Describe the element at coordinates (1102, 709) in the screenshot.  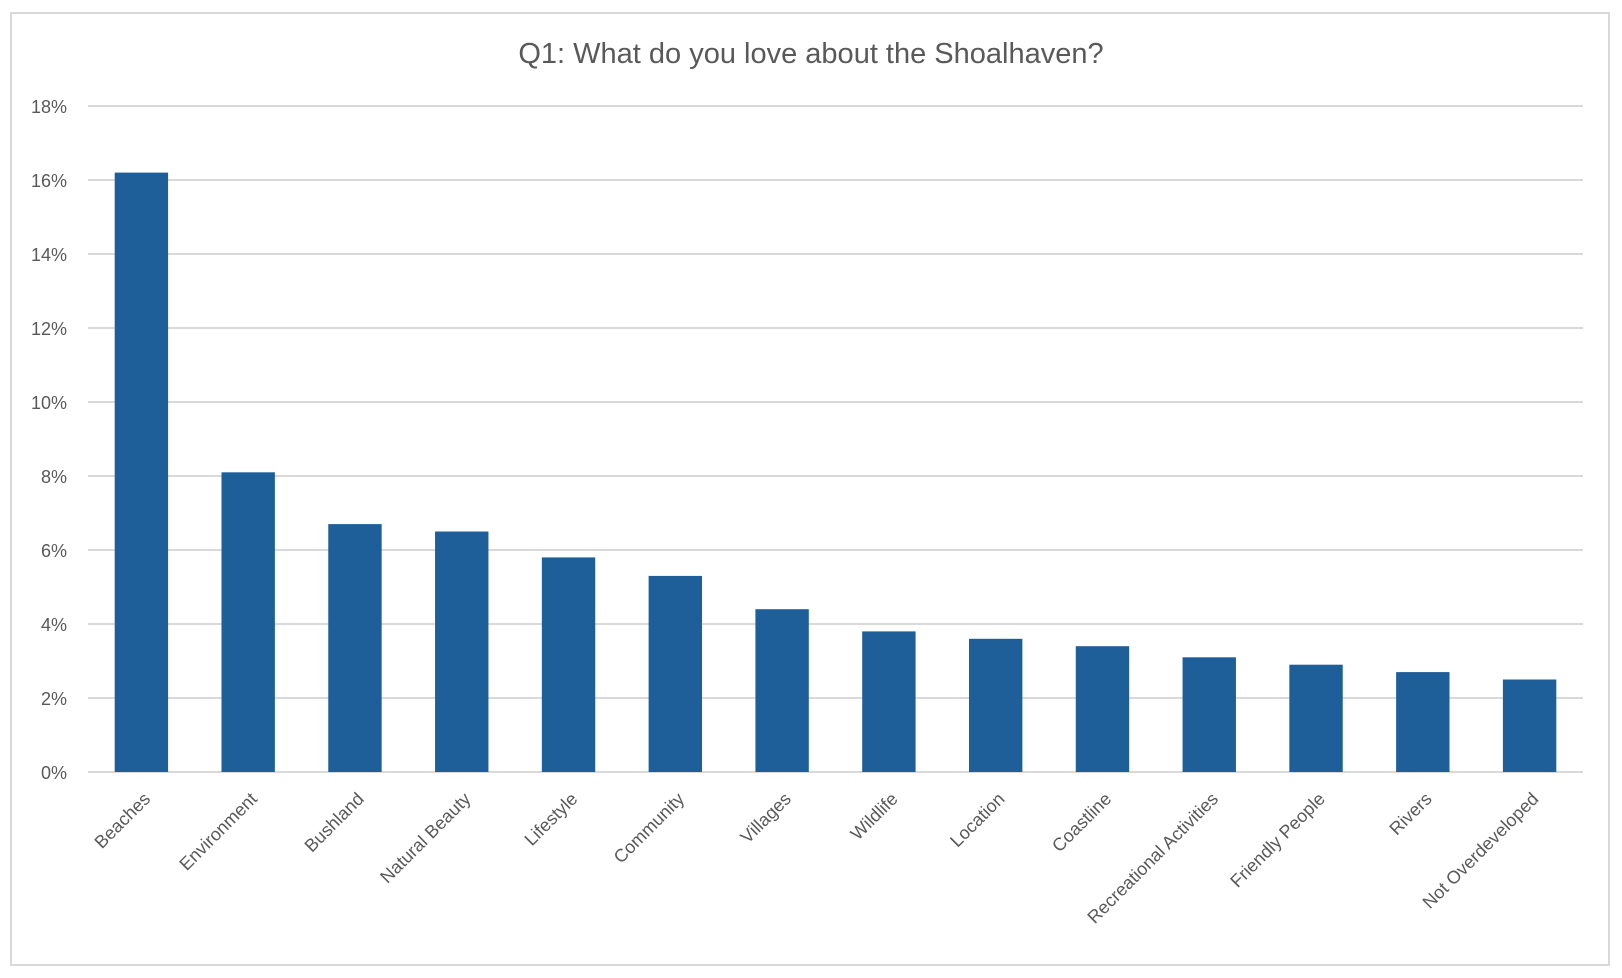
I see `bar-coastline` at that location.